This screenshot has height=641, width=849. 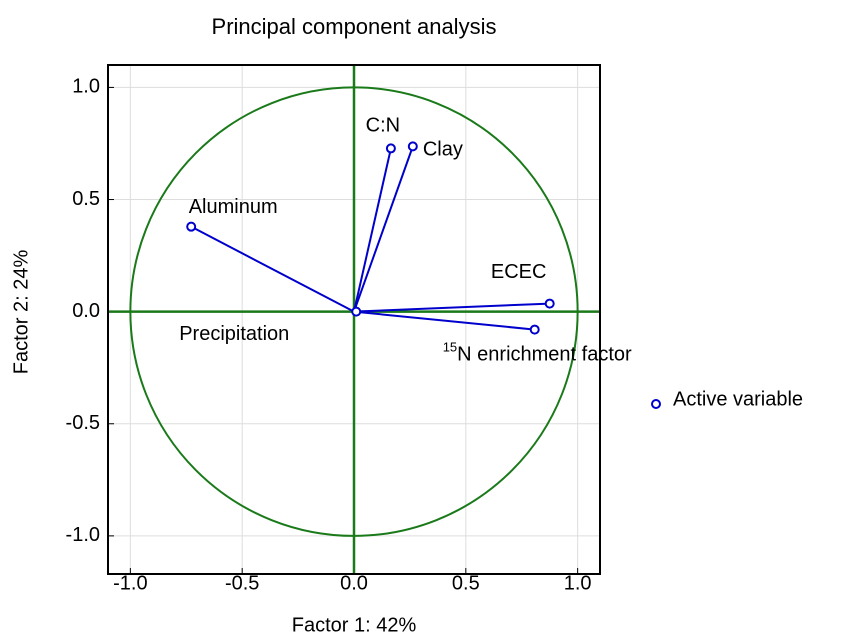 What do you see at coordinates (83, 423) in the screenshot?
I see `y-tick-label: -0.5` at bounding box center [83, 423].